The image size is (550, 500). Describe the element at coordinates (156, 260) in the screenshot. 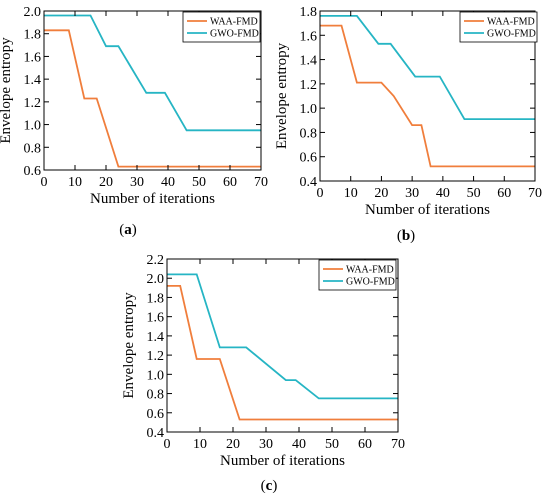

I see `y-tick-label: 2.2` at that location.